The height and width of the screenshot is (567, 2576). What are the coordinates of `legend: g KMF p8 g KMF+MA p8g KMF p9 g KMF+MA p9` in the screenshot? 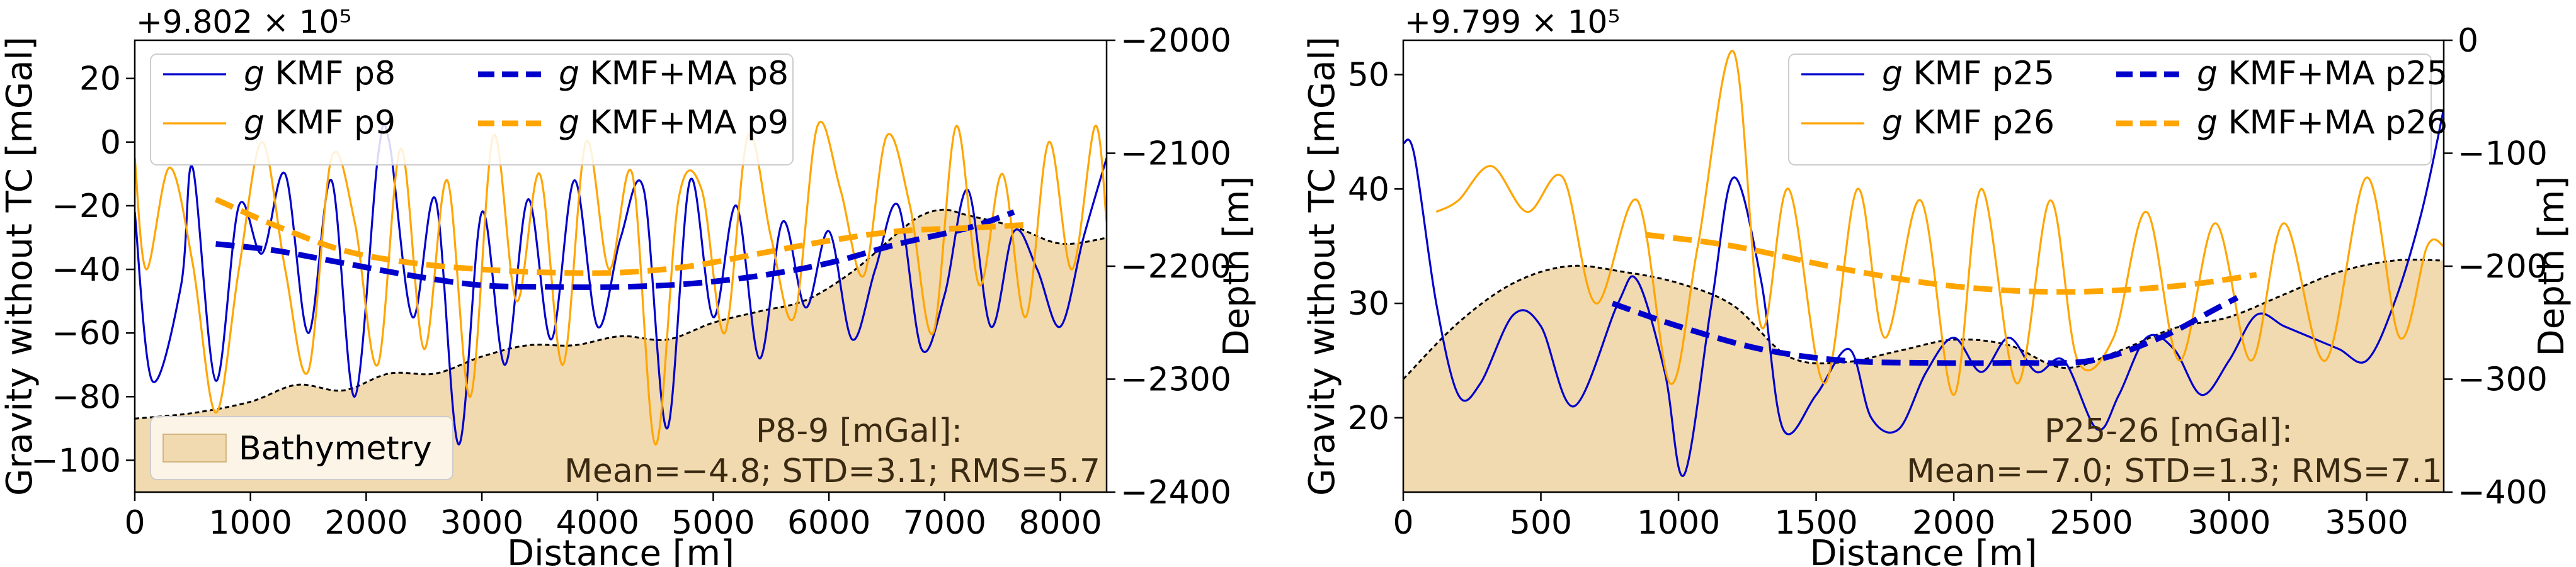 It's located at (472, 110).